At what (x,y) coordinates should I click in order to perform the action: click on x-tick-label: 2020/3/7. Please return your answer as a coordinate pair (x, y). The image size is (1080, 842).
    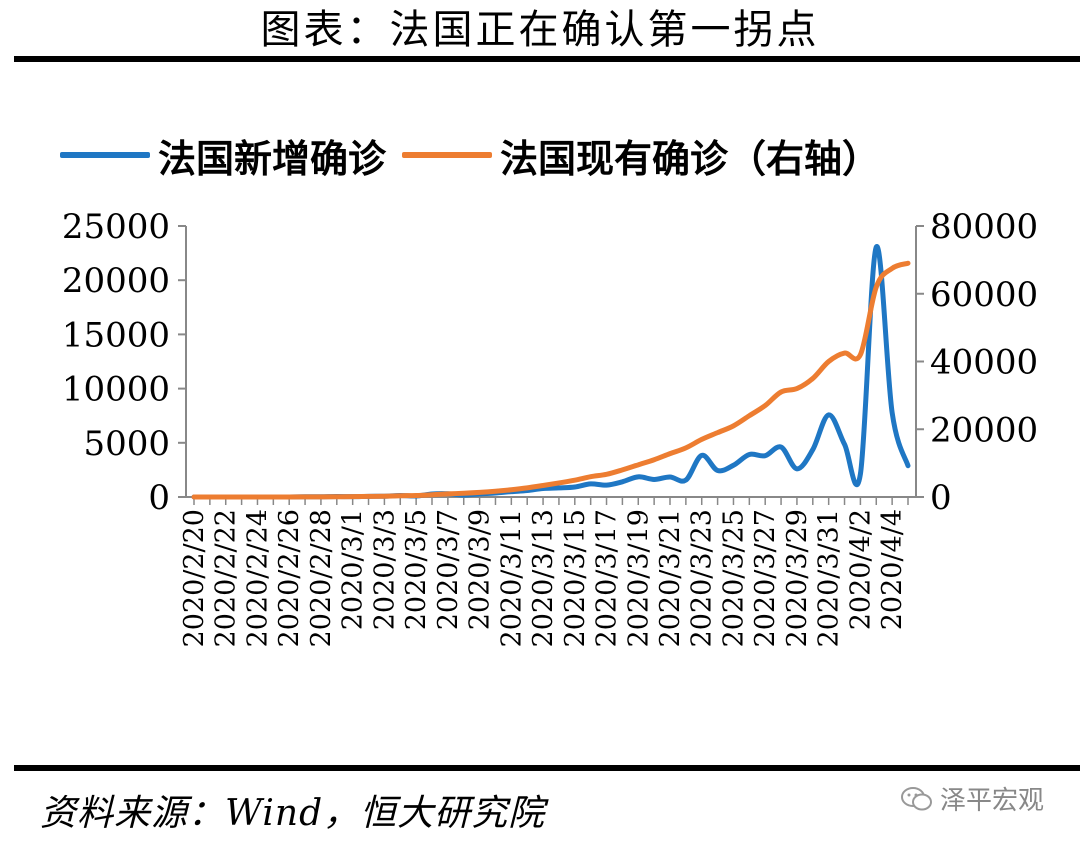
    Looking at the image, I should click on (448, 569).